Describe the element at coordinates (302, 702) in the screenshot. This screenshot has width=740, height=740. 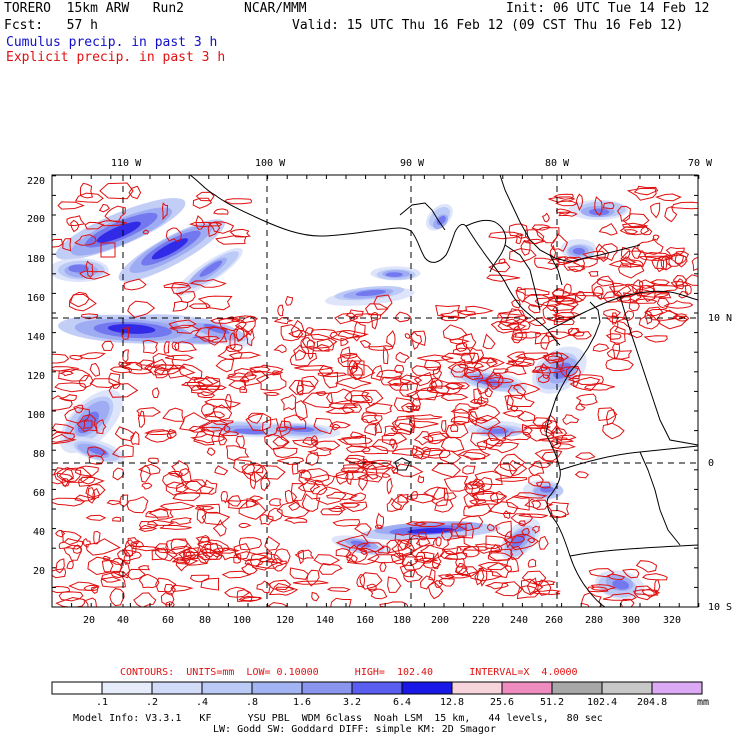
I see `legend-value: 1.6` at that location.